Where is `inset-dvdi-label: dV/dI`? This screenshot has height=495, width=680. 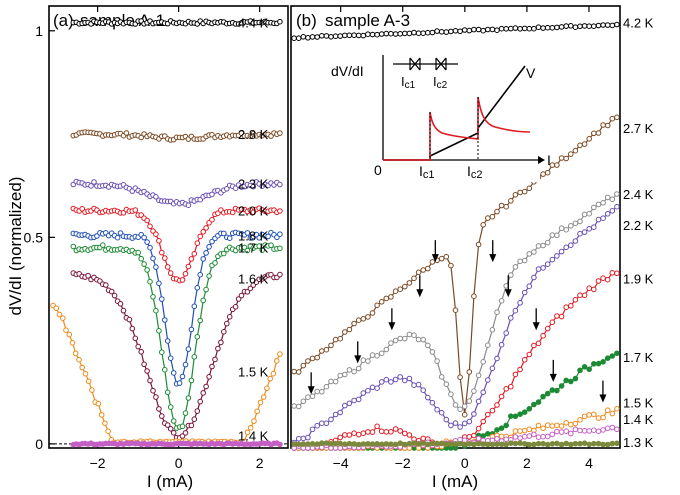 inset-dvdi-label: dV/dI is located at coordinates (347, 71).